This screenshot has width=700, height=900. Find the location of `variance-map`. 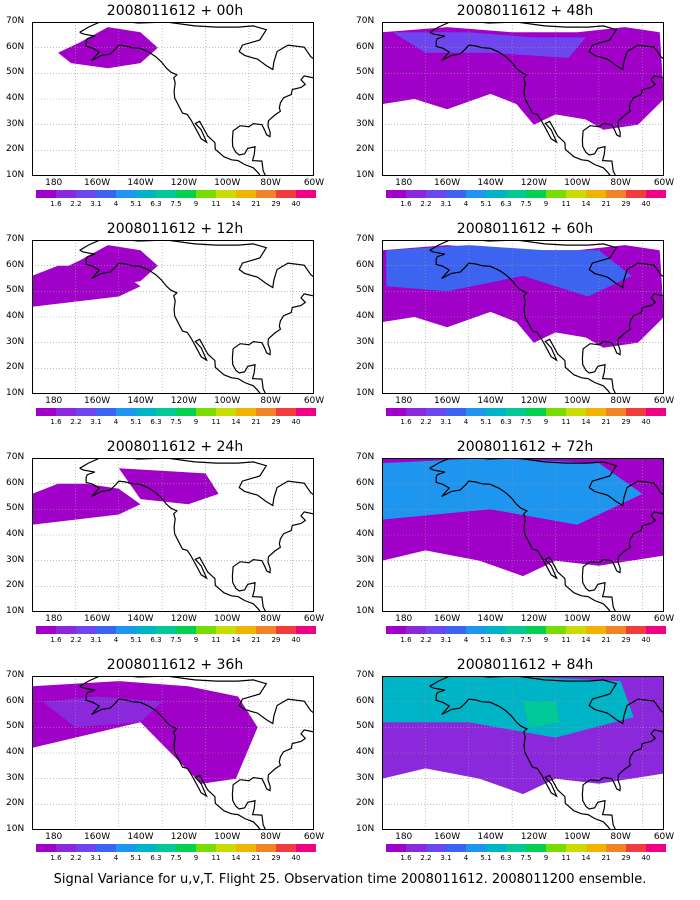

variance-map is located at coordinates (523, 99).